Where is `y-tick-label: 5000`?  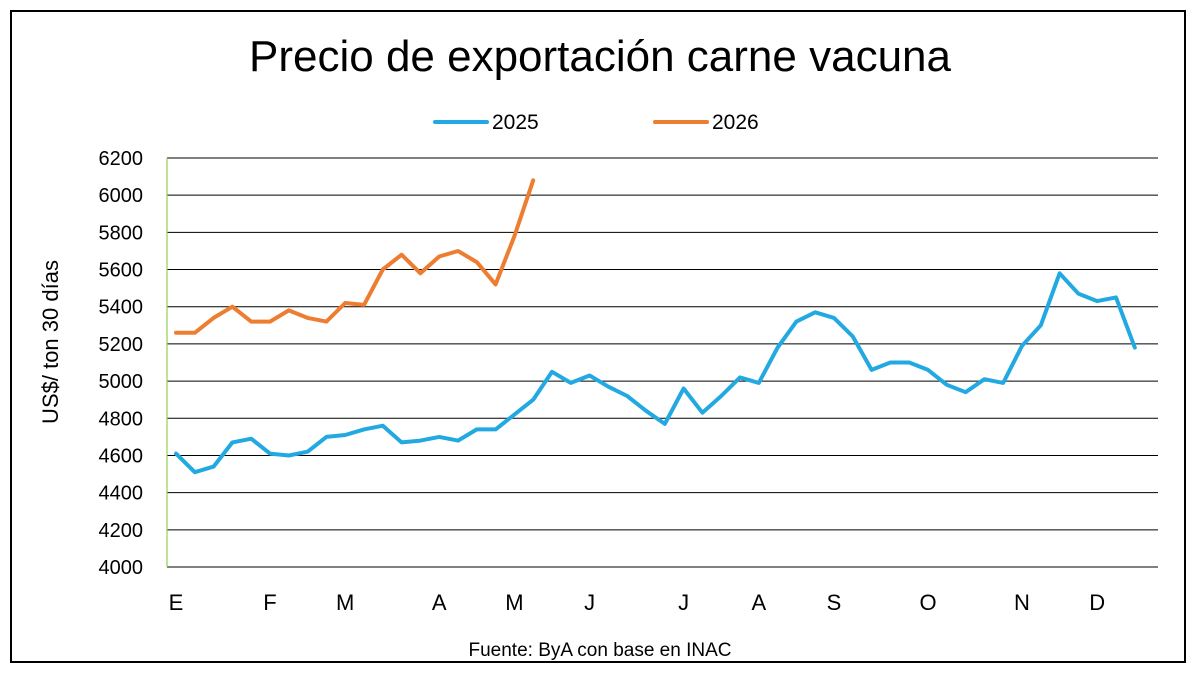 y-tick-label: 5000 is located at coordinates (121, 382).